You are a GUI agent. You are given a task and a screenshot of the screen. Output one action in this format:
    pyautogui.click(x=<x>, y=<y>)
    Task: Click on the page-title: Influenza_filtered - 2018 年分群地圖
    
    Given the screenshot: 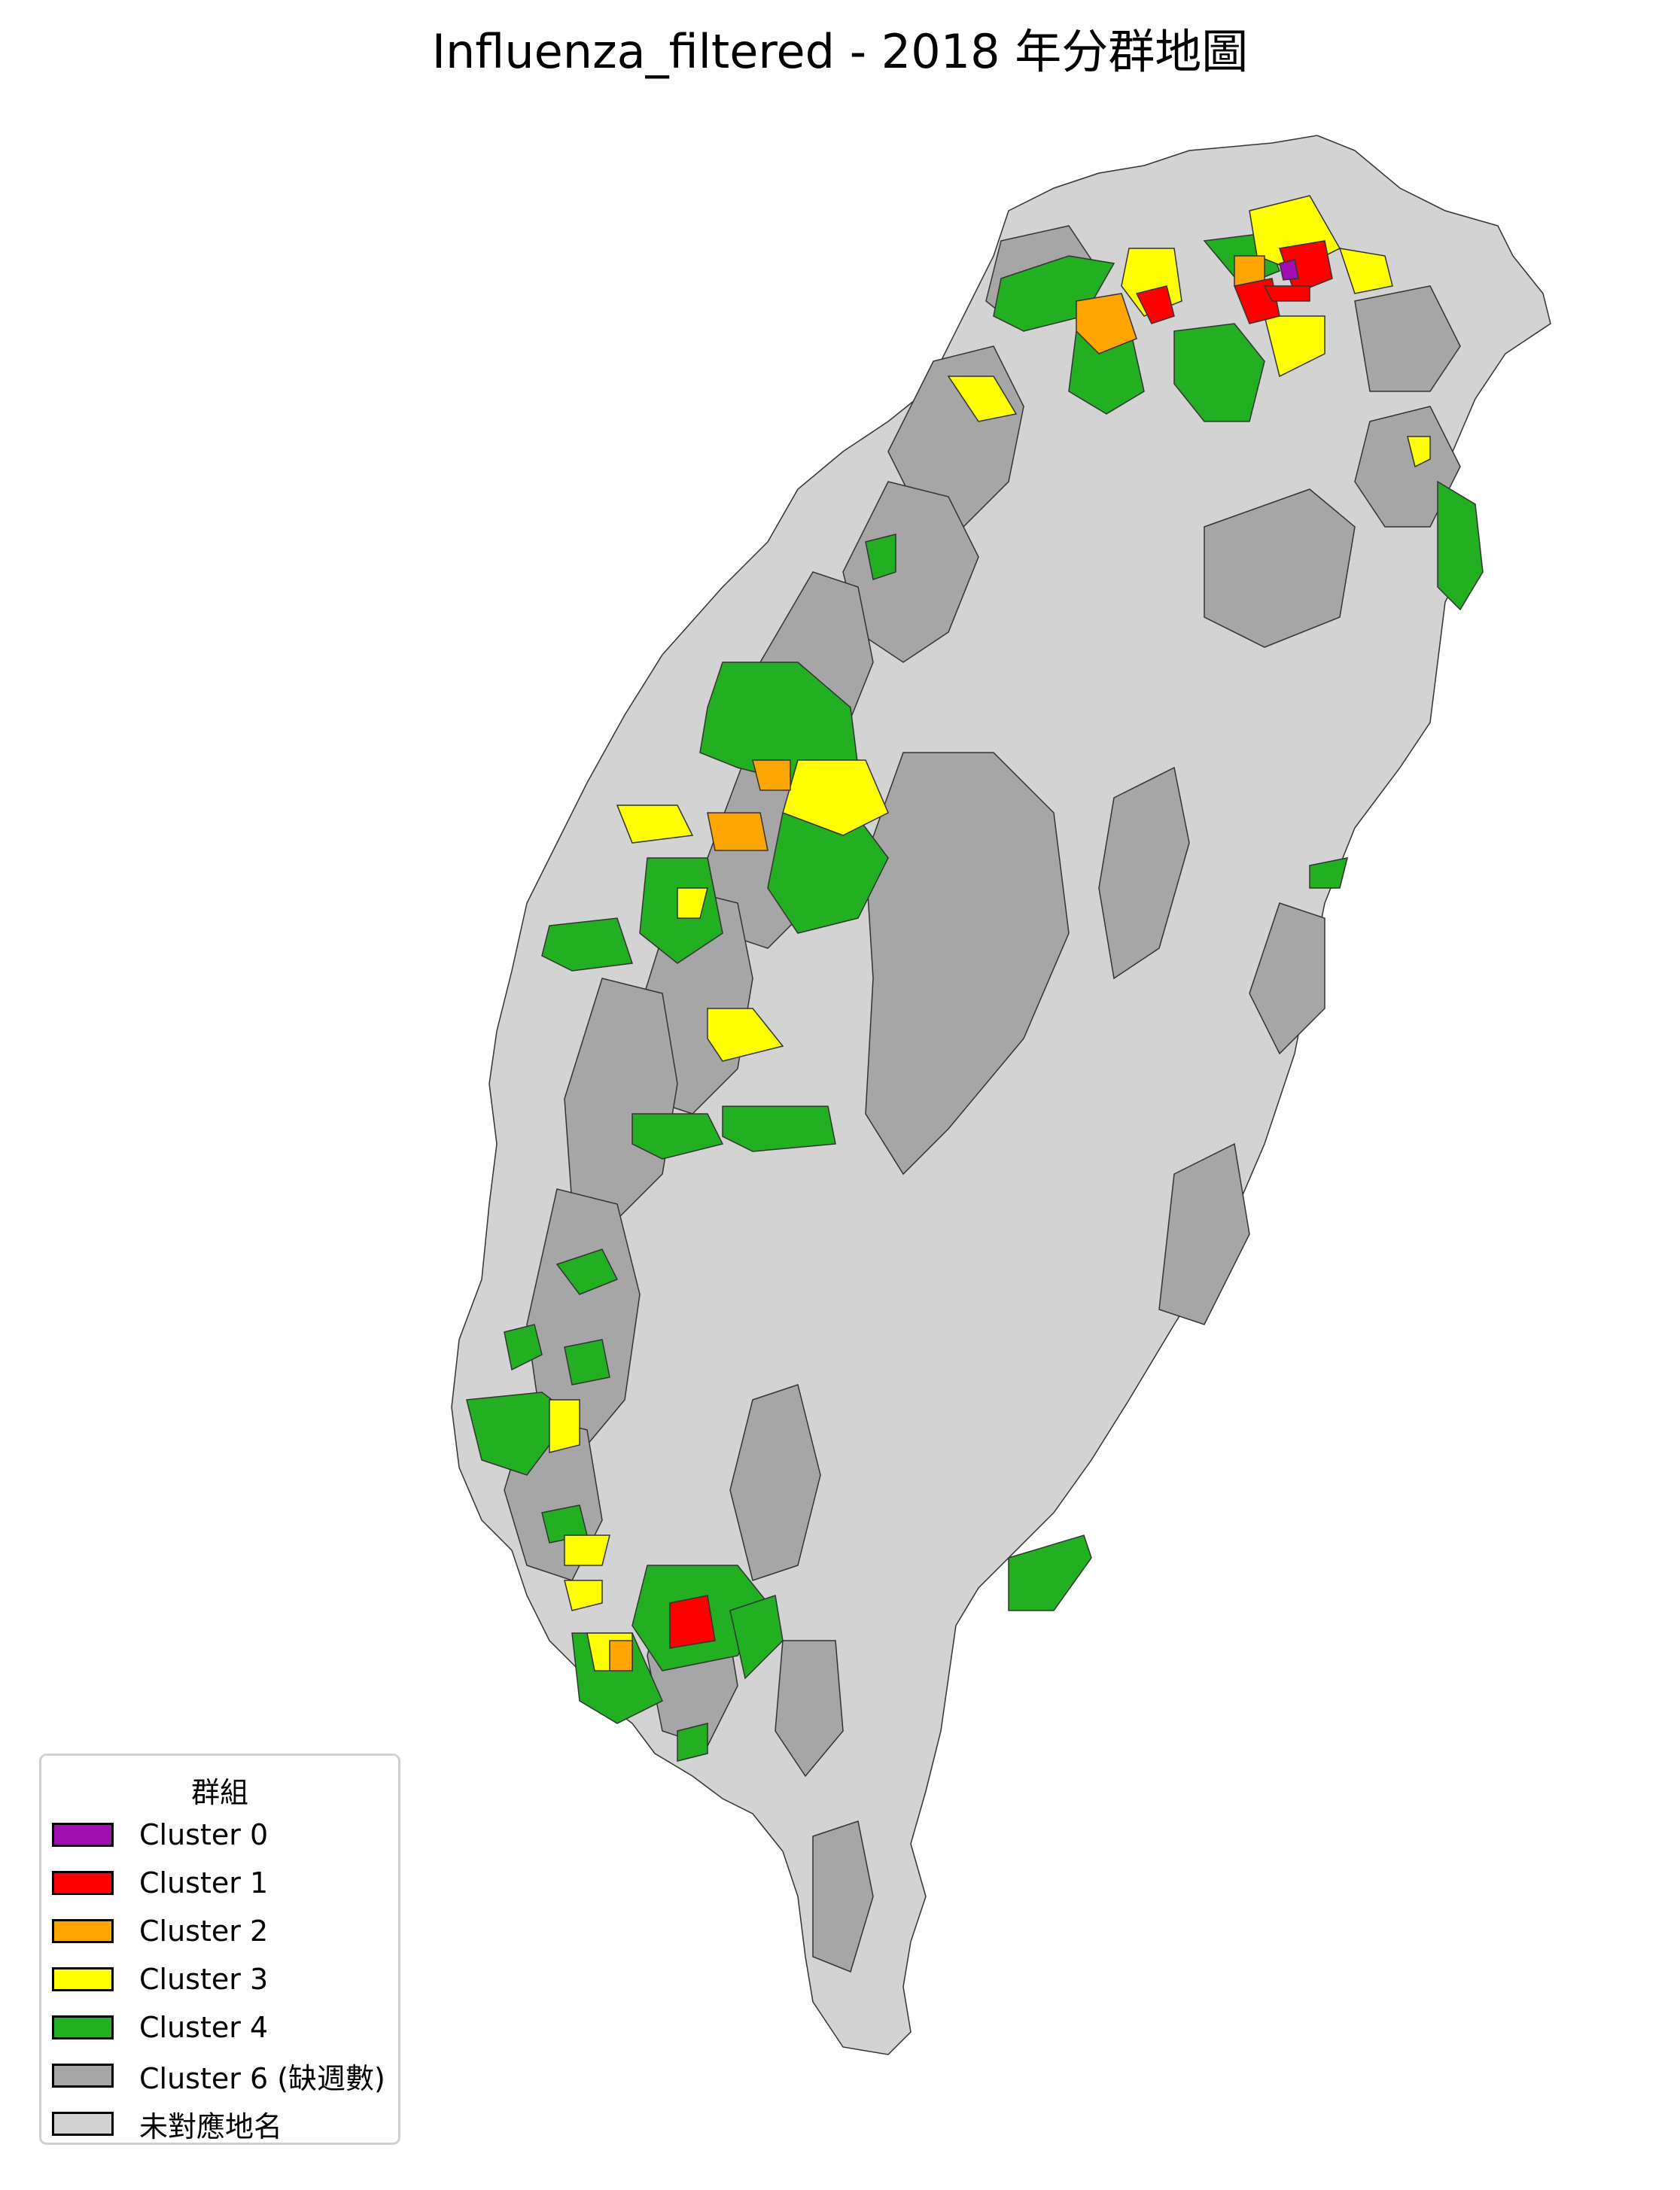 What is the action you would take?
    pyautogui.click(x=840, y=51)
    